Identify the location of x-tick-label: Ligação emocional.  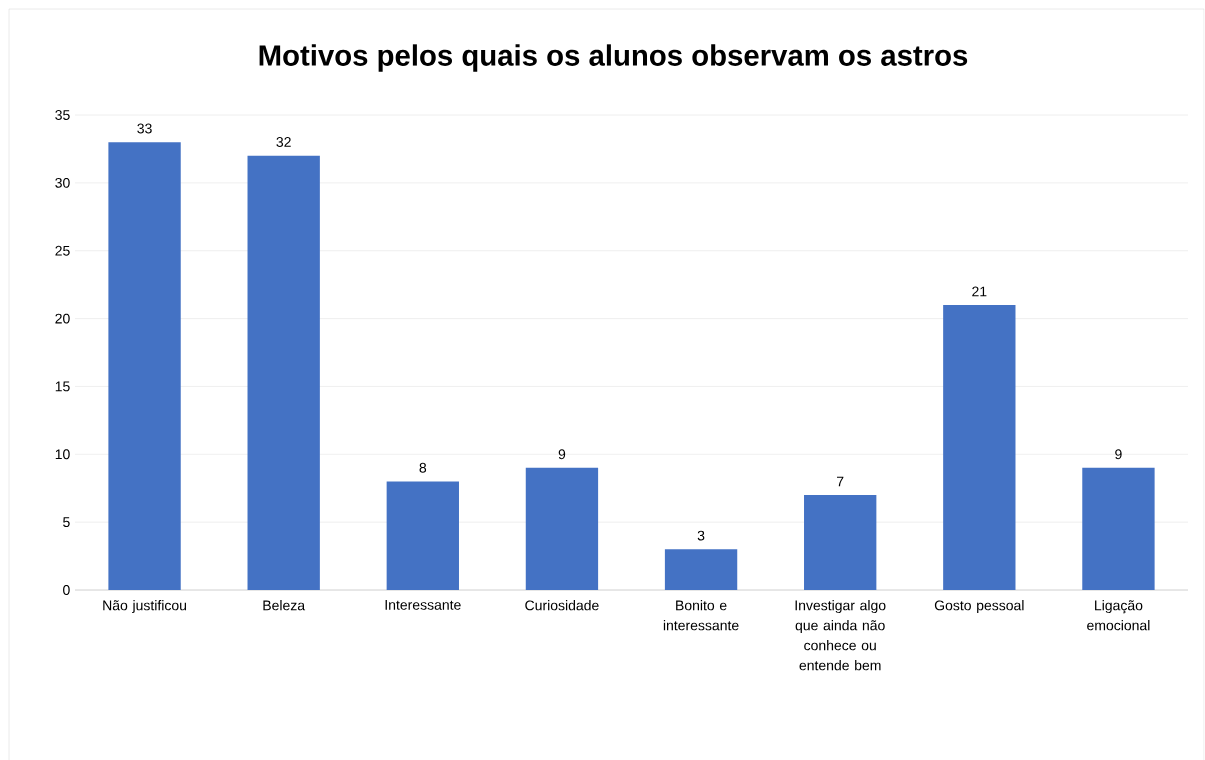
(1118, 615).